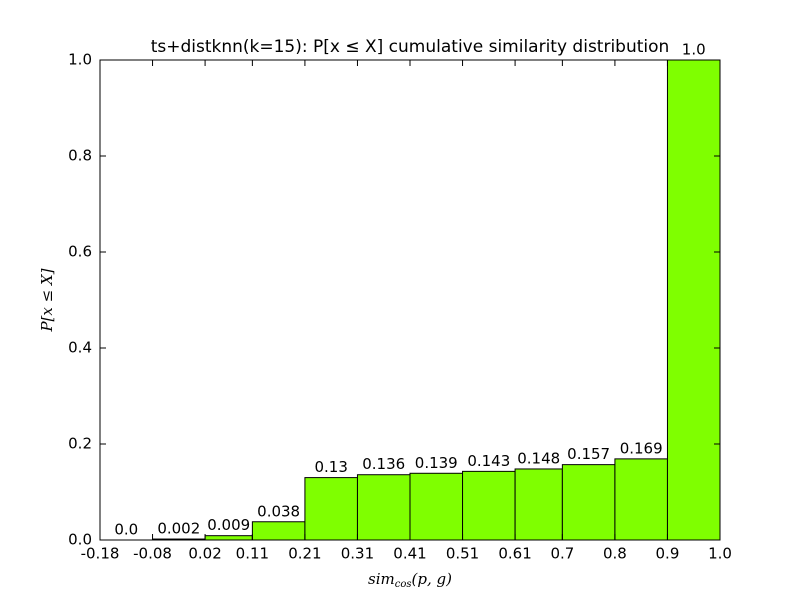  Describe the element at coordinates (47, 300) in the screenshot. I see `y-axis-label: P[x ≤ X]` at that location.